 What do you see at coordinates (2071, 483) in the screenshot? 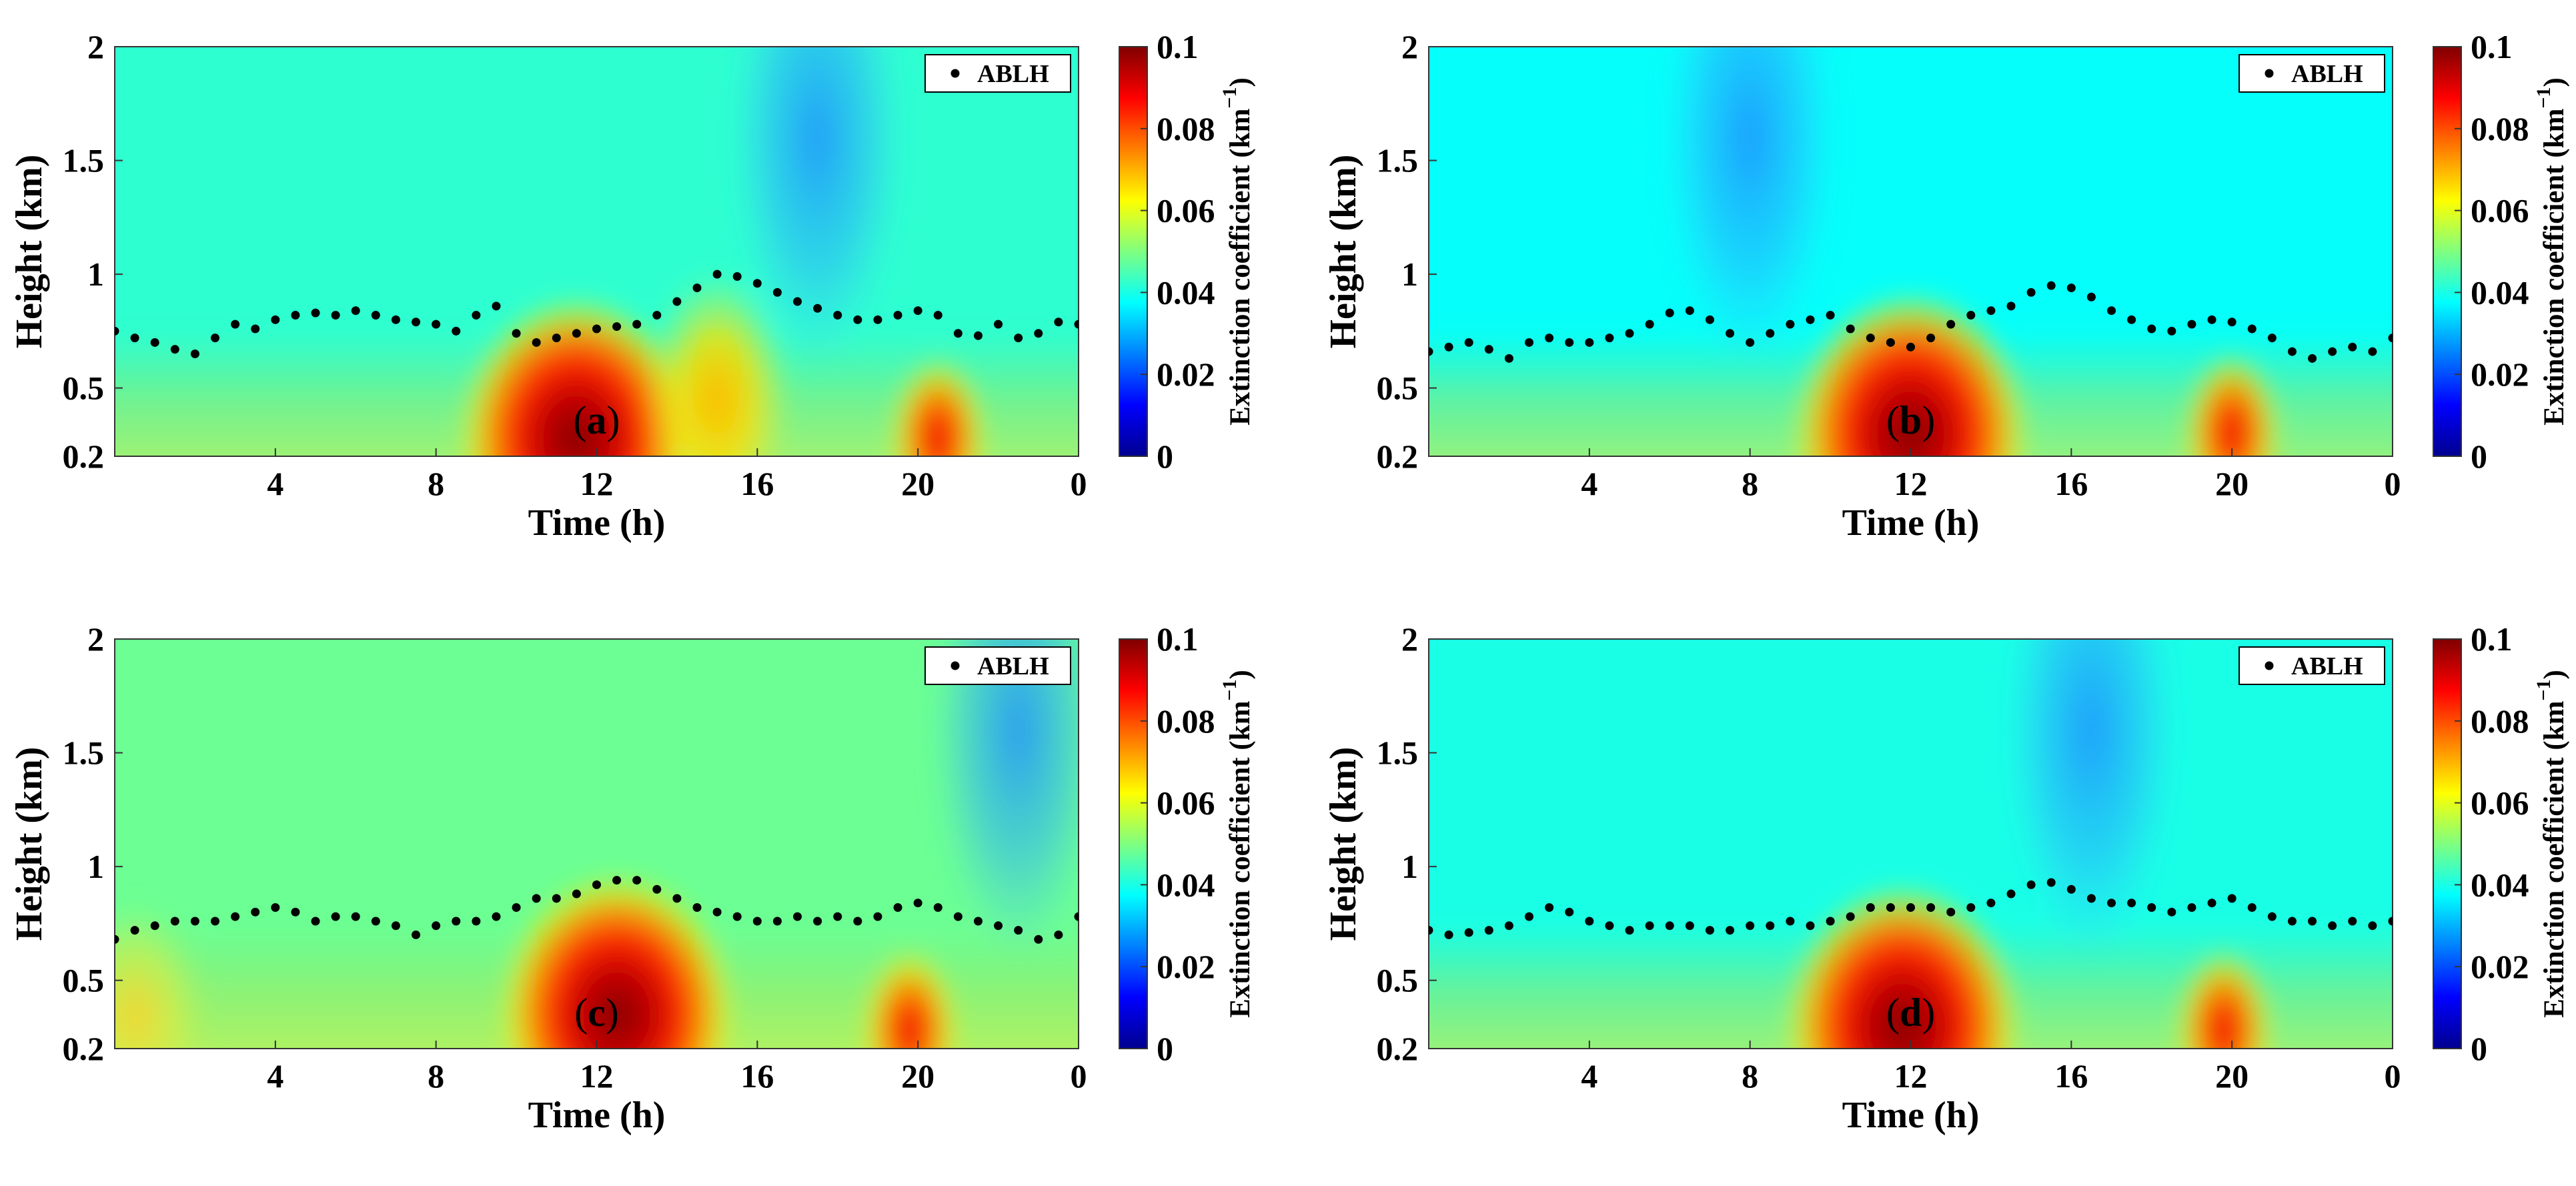
I see `x-tick-label: 16` at bounding box center [2071, 483].